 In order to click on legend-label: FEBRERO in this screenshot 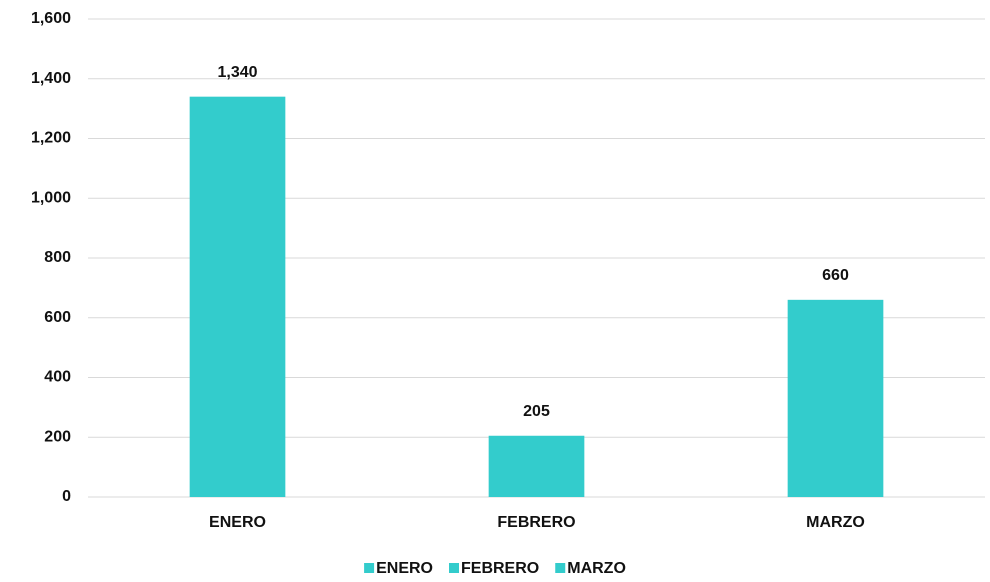, I will do `click(500, 568)`.